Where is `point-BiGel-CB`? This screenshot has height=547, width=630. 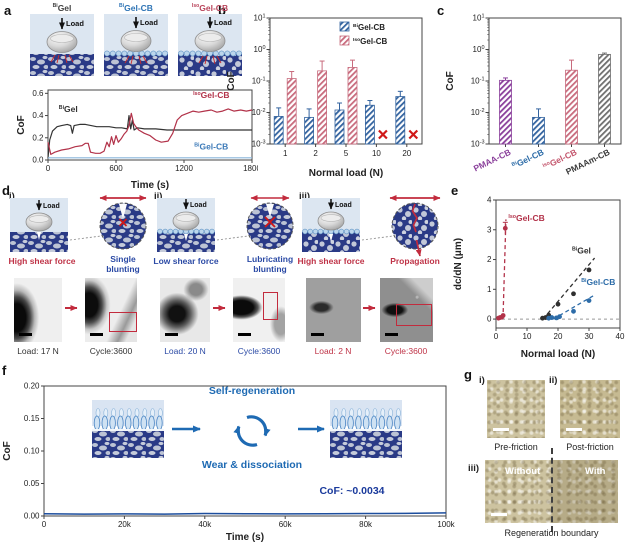 point-BiGel-CB is located at coordinates (589, 301).